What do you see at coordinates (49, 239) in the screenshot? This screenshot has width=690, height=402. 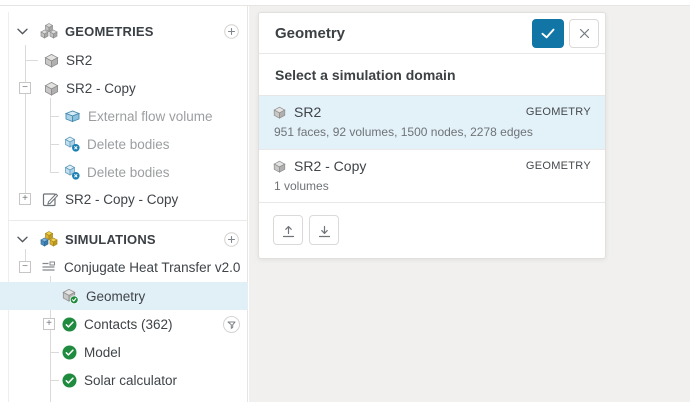 I see `colored-cubes-icon` at bounding box center [49, 239].